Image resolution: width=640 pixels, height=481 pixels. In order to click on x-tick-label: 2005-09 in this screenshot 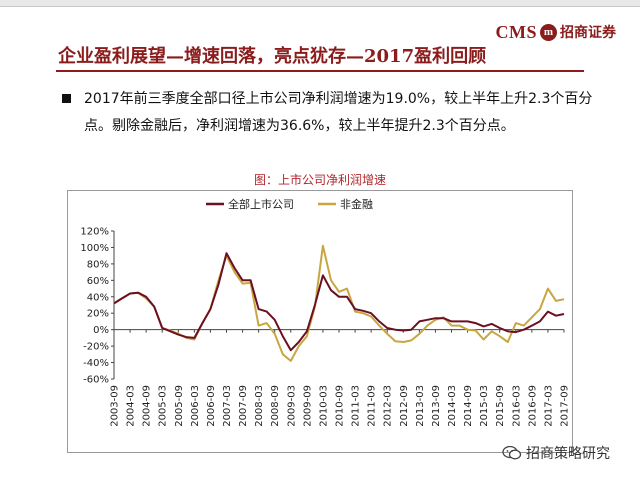, I will do `click(179, 406)`.